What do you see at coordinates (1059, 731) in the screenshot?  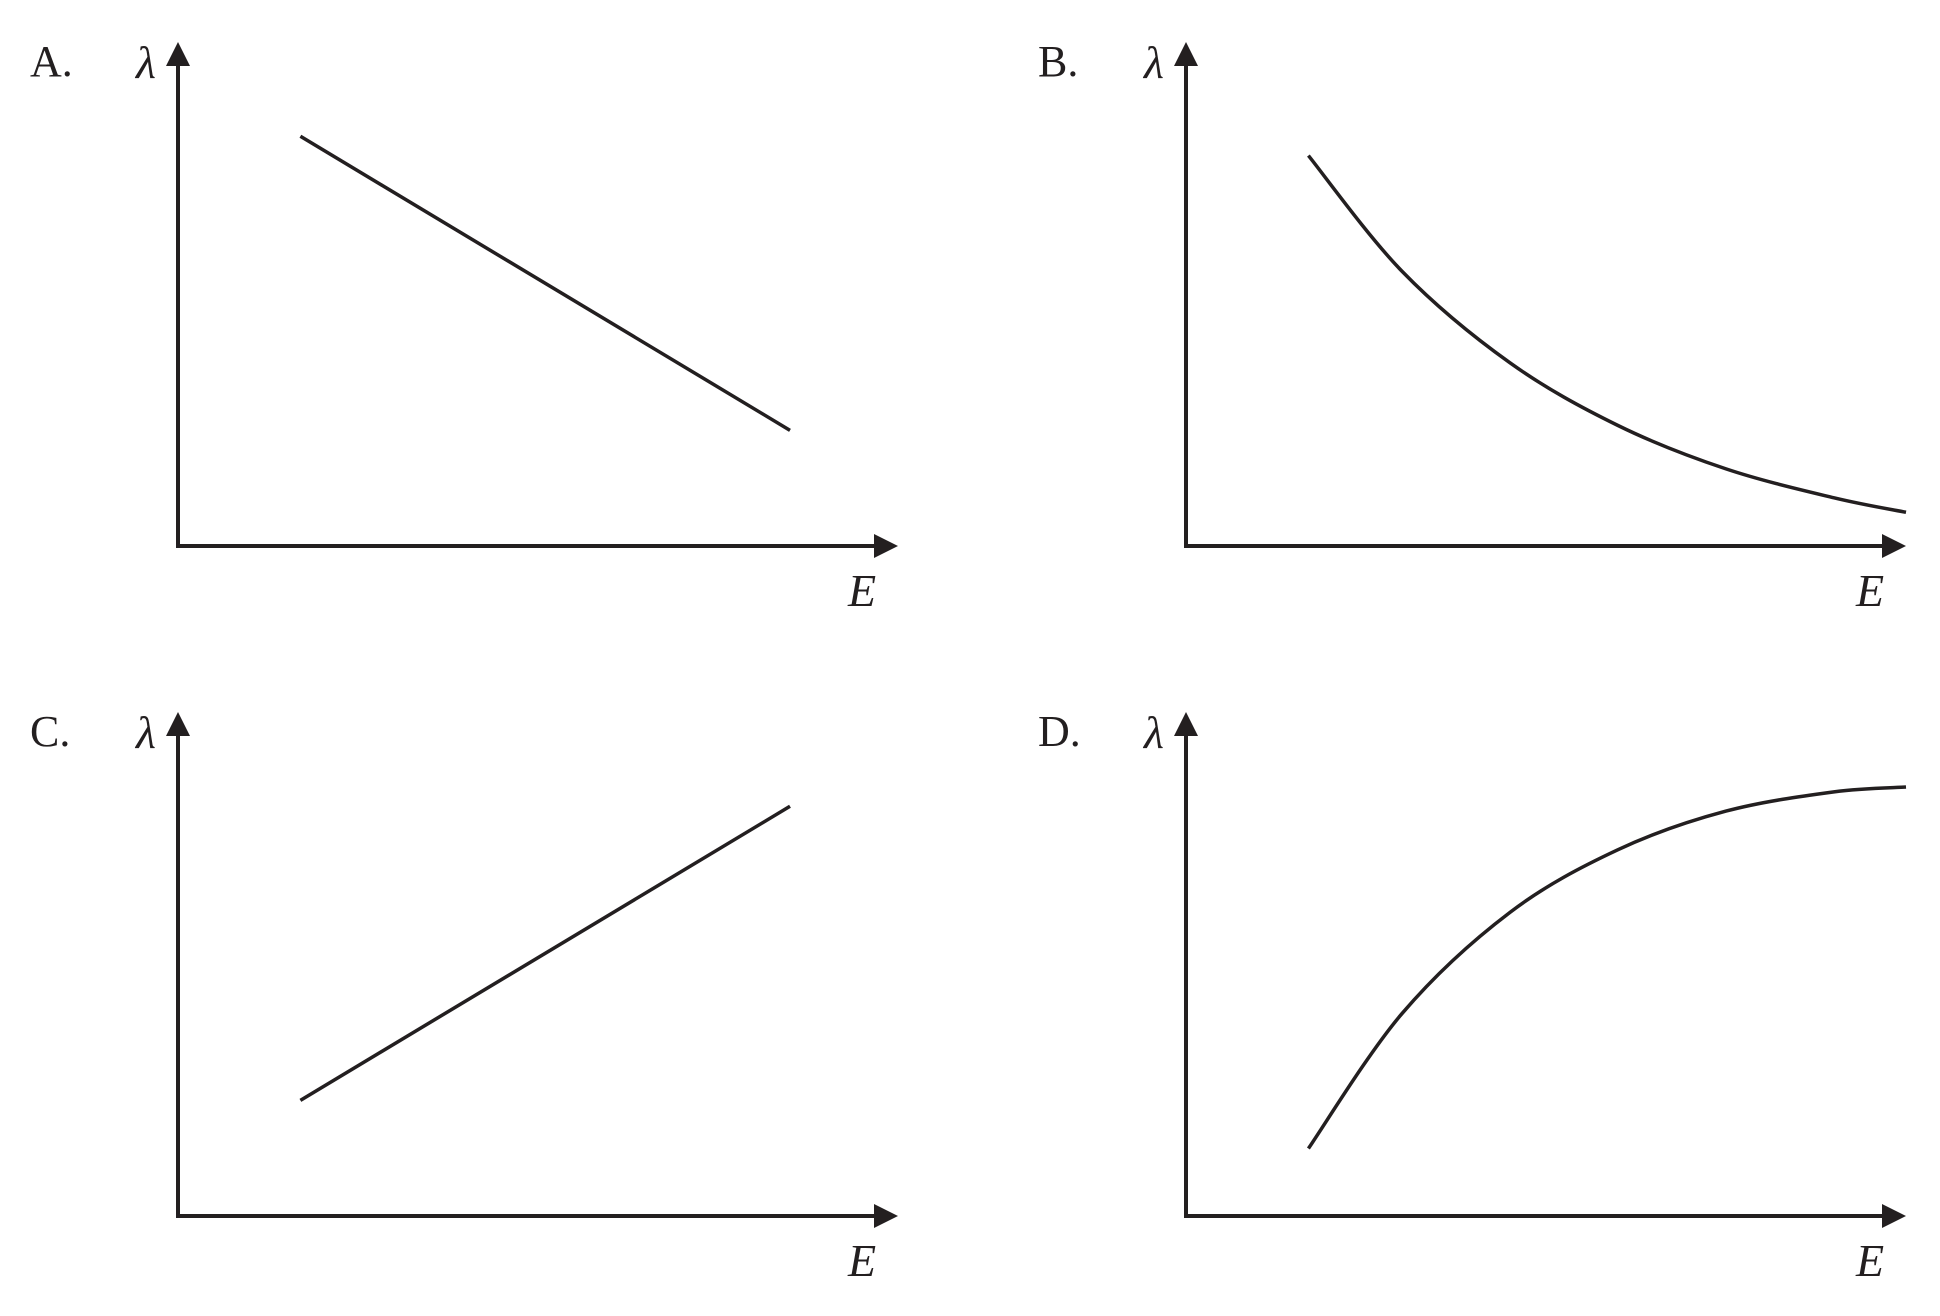 I see `option-label-d: D.` at bounding box center [1059, 731].